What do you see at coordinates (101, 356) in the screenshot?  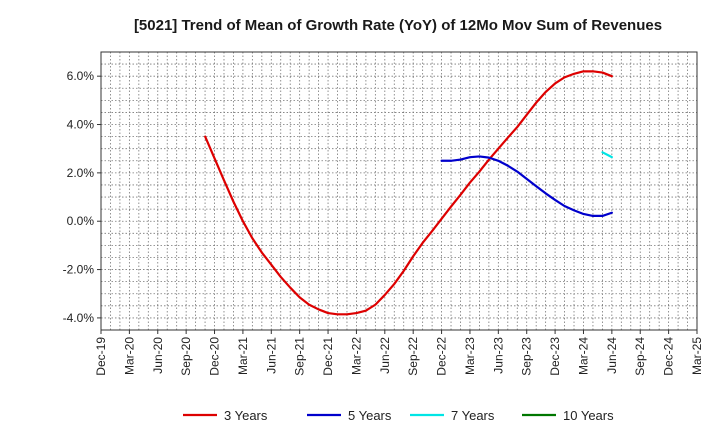 I see `x-tick-label: Dec-19` at bounding box center [101, 356].